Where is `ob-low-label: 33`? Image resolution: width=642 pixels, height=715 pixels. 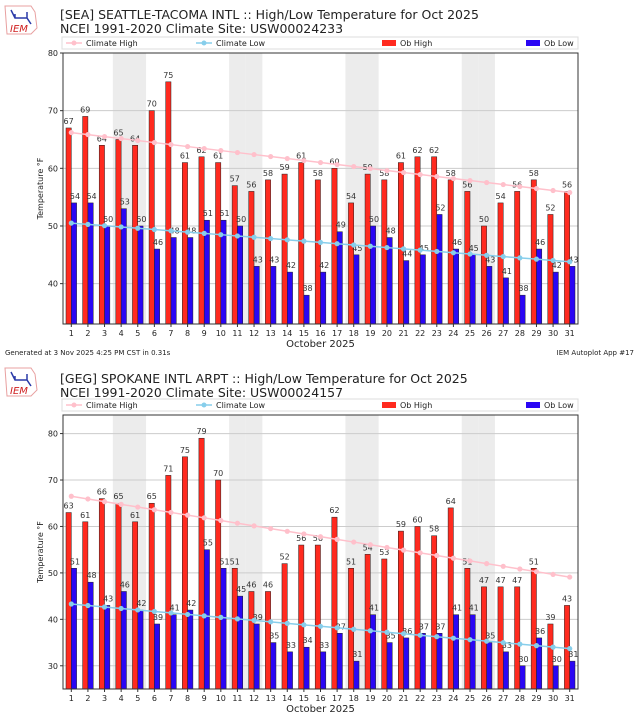 ob-low-label: 33 is located at coordinates (507, 645).